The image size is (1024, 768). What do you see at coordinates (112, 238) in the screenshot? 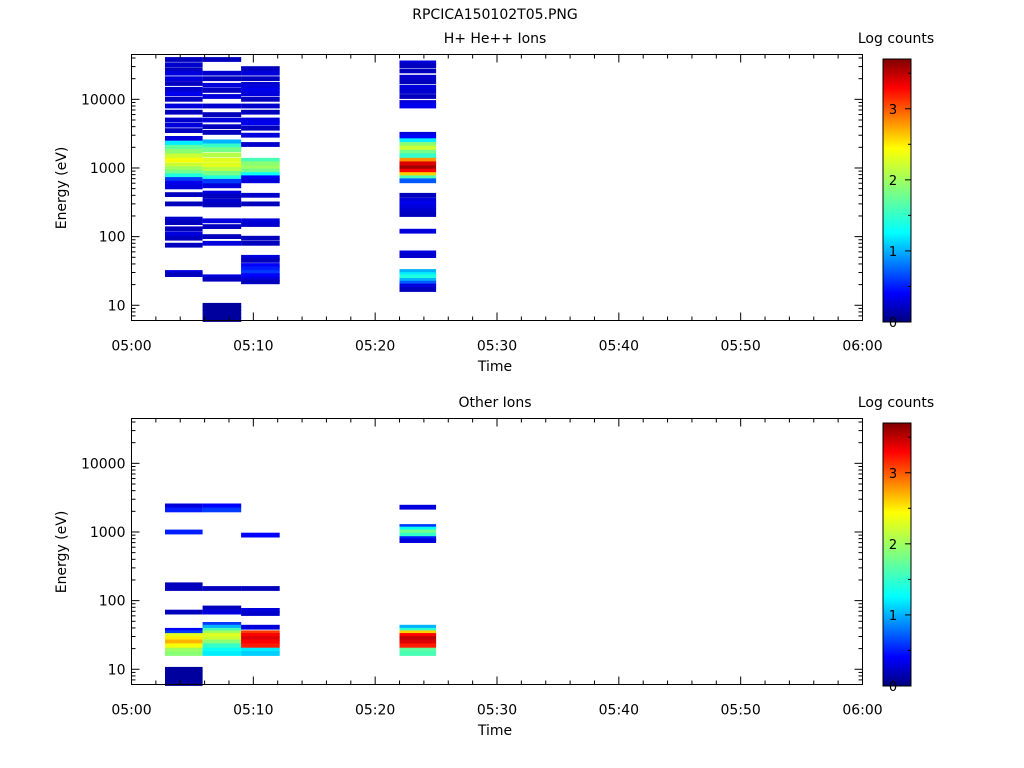
I see `y-tick-label: 100` at bounding box center [112, 238].